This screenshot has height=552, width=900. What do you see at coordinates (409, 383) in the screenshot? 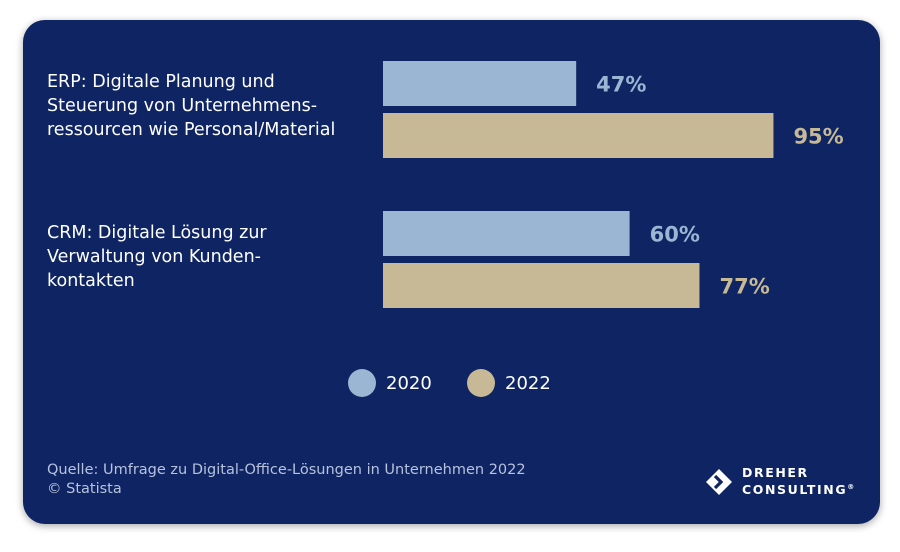
I see `legend-label-2020: 2020` at bounding box center [409, 383].